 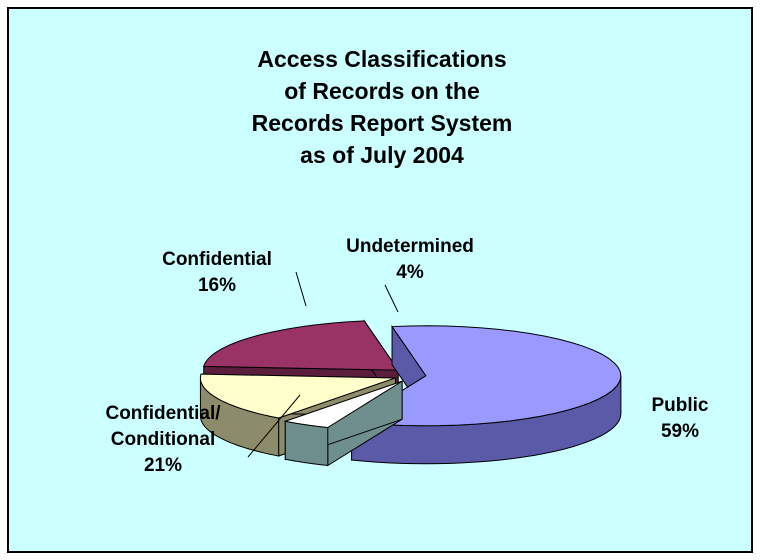 What do you see at coordinates (163, 413) in the screenshot?
I see `slice-label-line: Confidential/` at bounding box center [163, 413].